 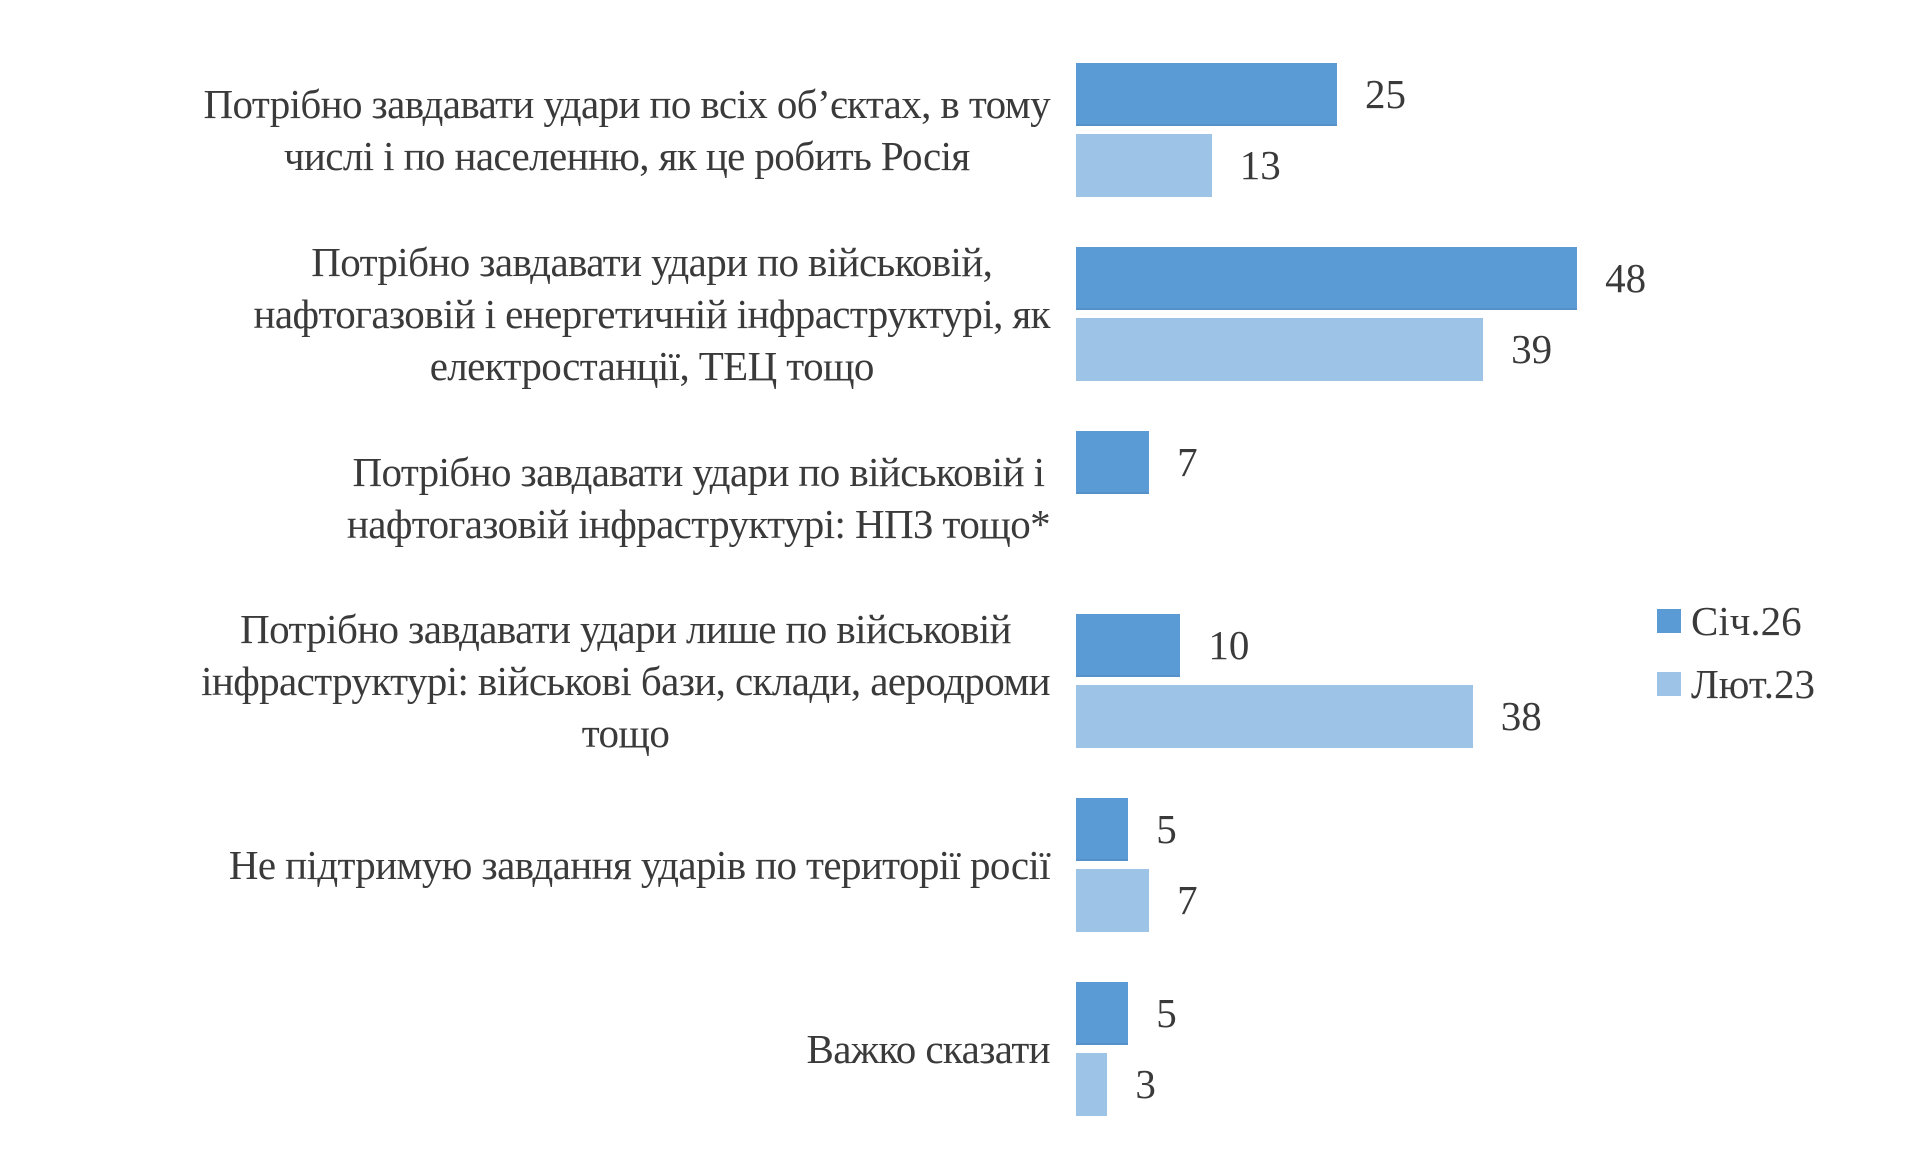 I want to click on legend-item: Січ.26, so click(x=1729, y=621).